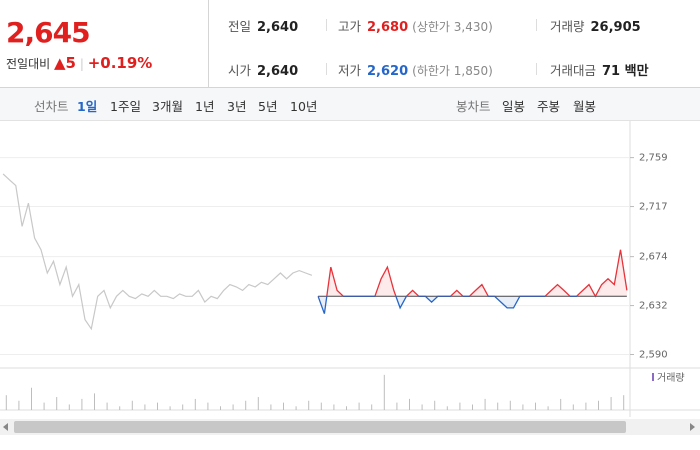 This screenshot has width=700, height=450. Describe the element at coordinates (350, 70) in the screenshot. I see `stat-label: 저가` at that location.